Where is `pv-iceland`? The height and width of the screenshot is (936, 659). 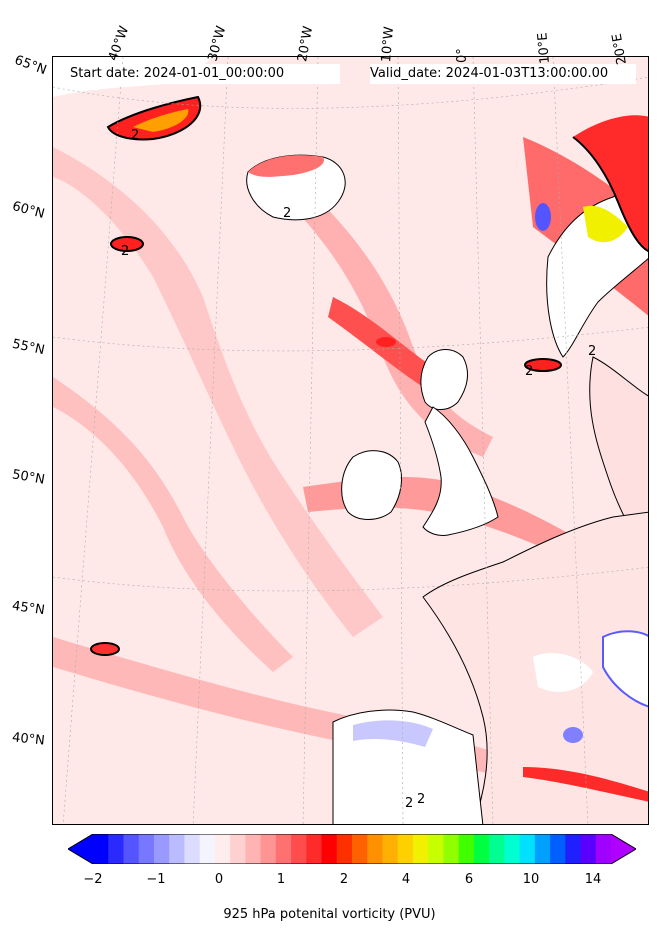
pv-iceland is located at coordinates (286, 166).